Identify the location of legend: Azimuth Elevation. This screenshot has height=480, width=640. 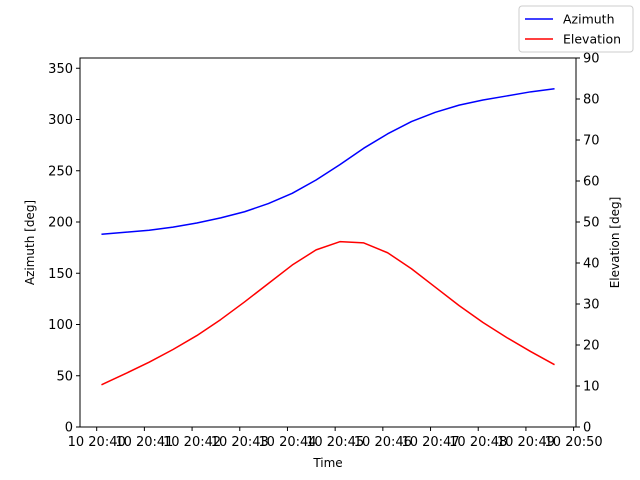
(576, 29).